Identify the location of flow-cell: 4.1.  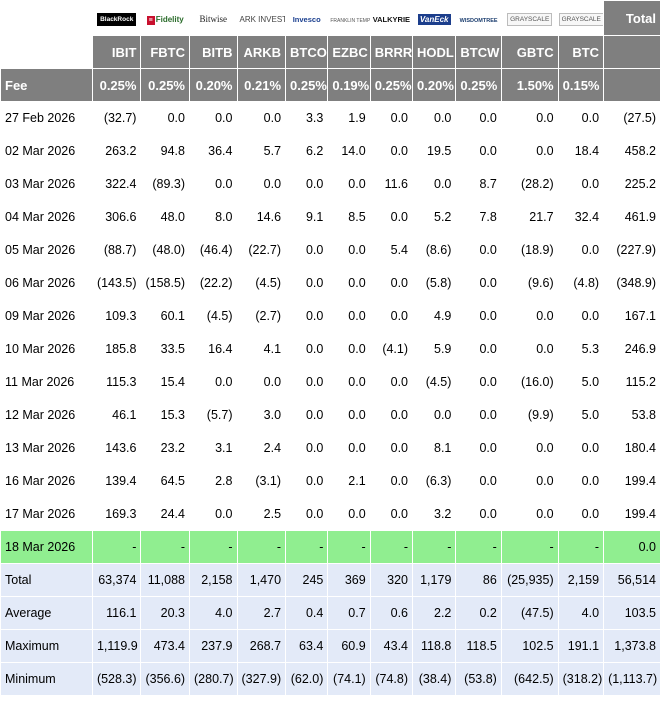
(261, 349).